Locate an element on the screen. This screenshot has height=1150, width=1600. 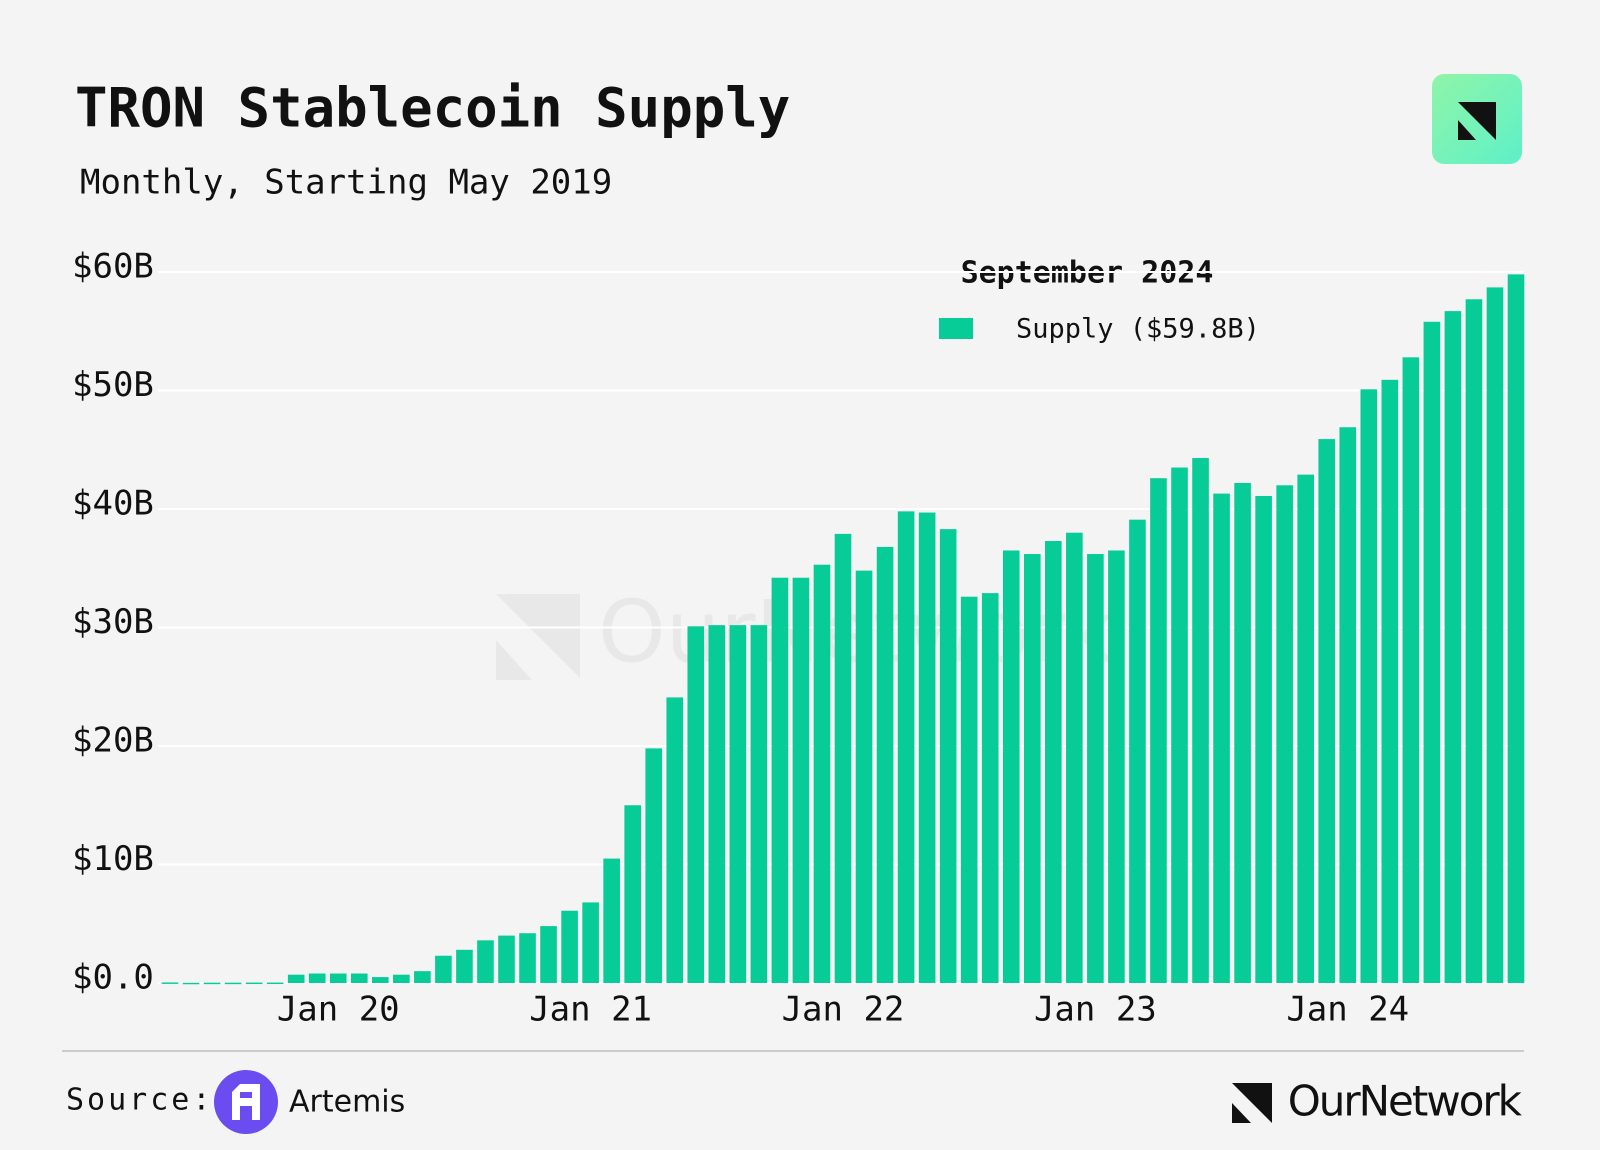
x-tick-label: Jan 20 is located at coordinates (338, 1010).